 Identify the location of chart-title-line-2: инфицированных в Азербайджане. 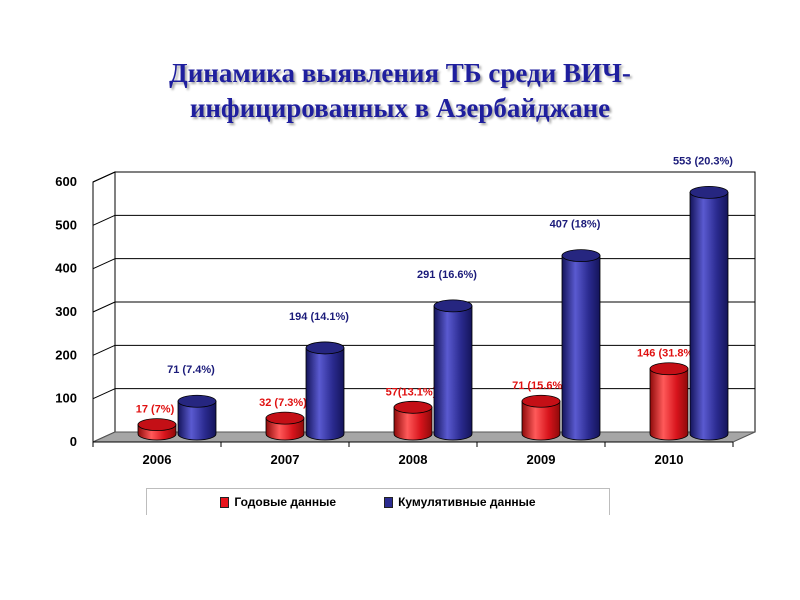
(400, 108).